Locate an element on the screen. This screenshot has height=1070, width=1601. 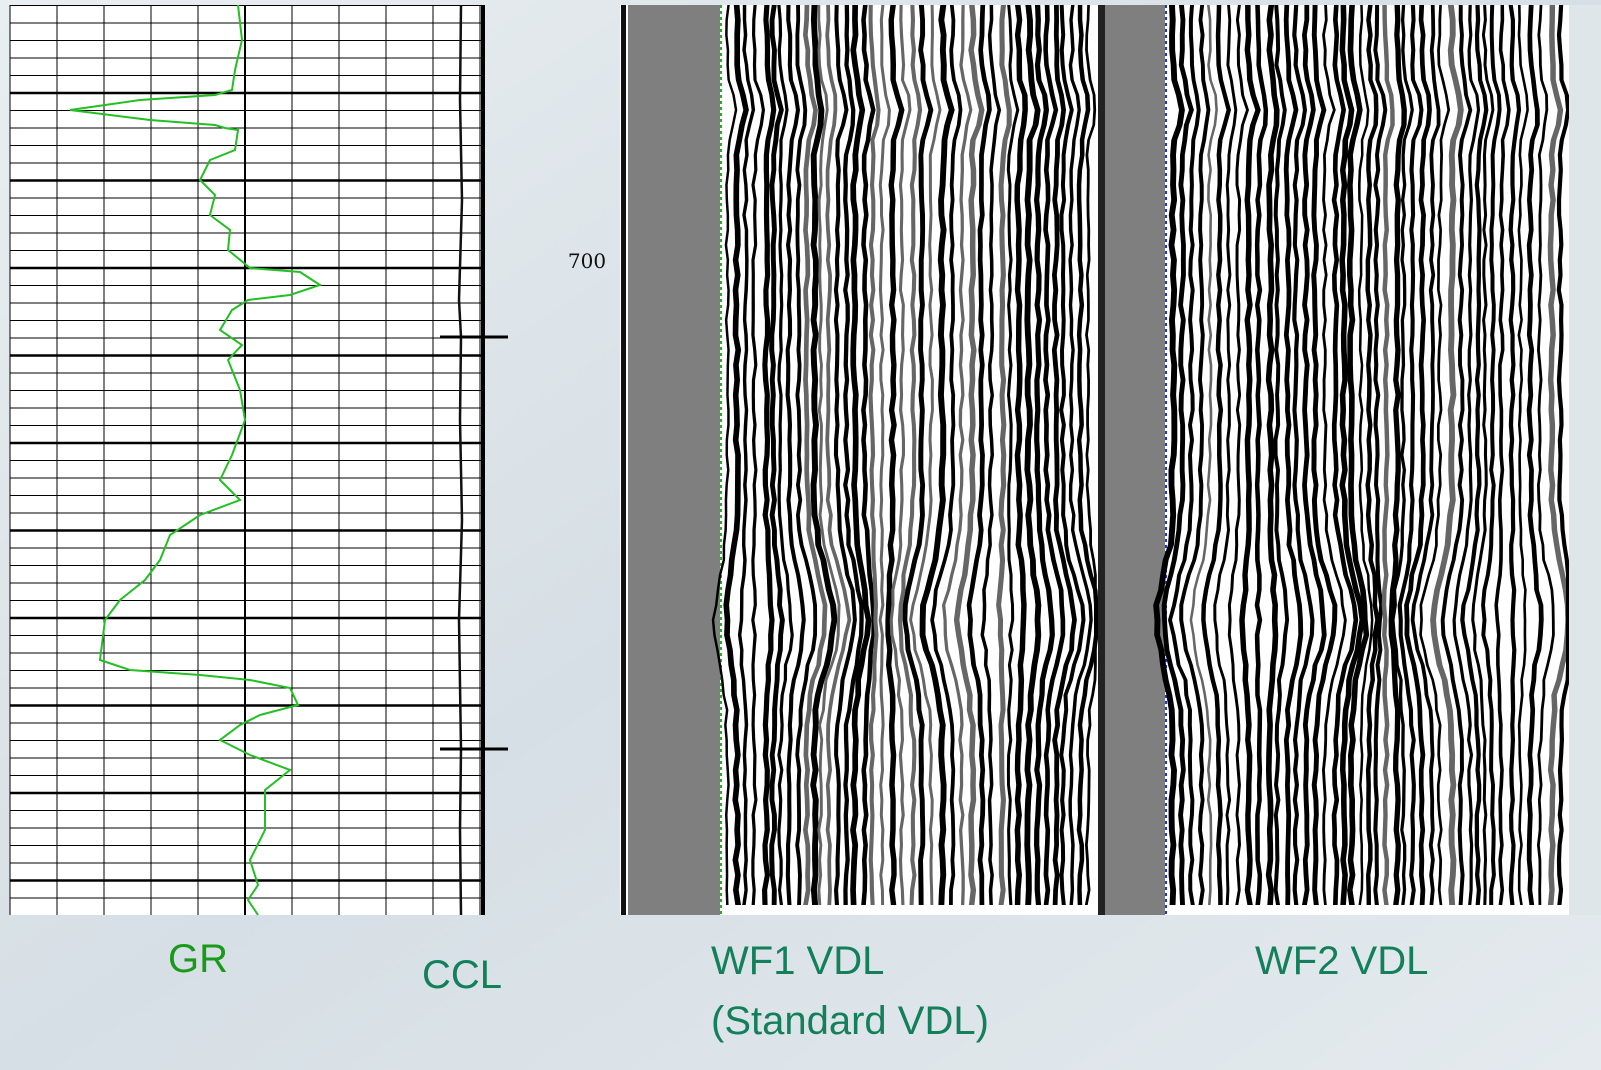
ccl-curve is located at coordinates (460, 460).